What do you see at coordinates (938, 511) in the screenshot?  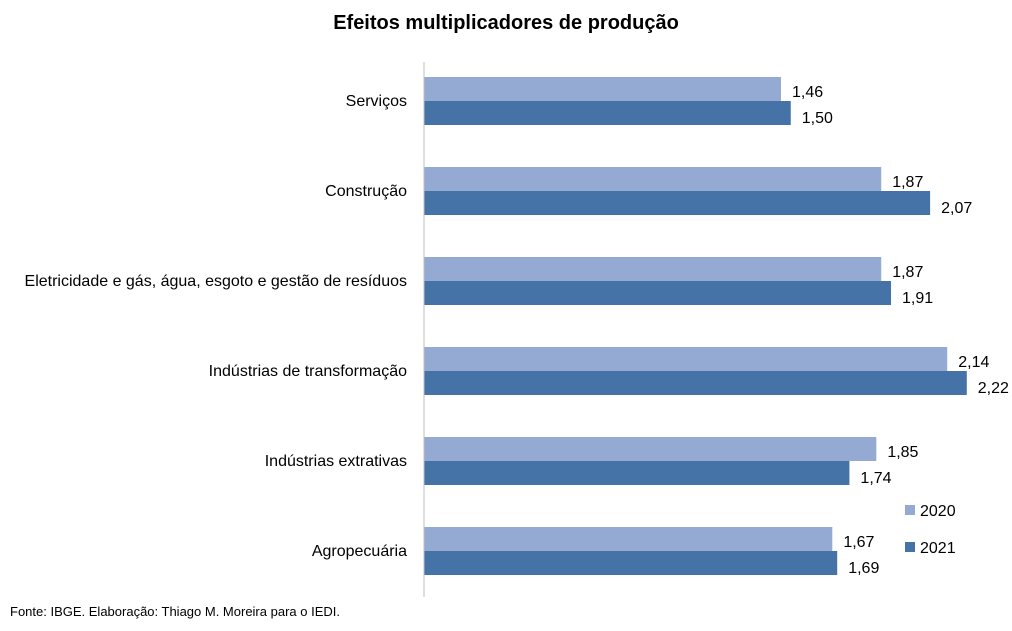 I see `legend-label: 2020` at bounding box center [938, 511].